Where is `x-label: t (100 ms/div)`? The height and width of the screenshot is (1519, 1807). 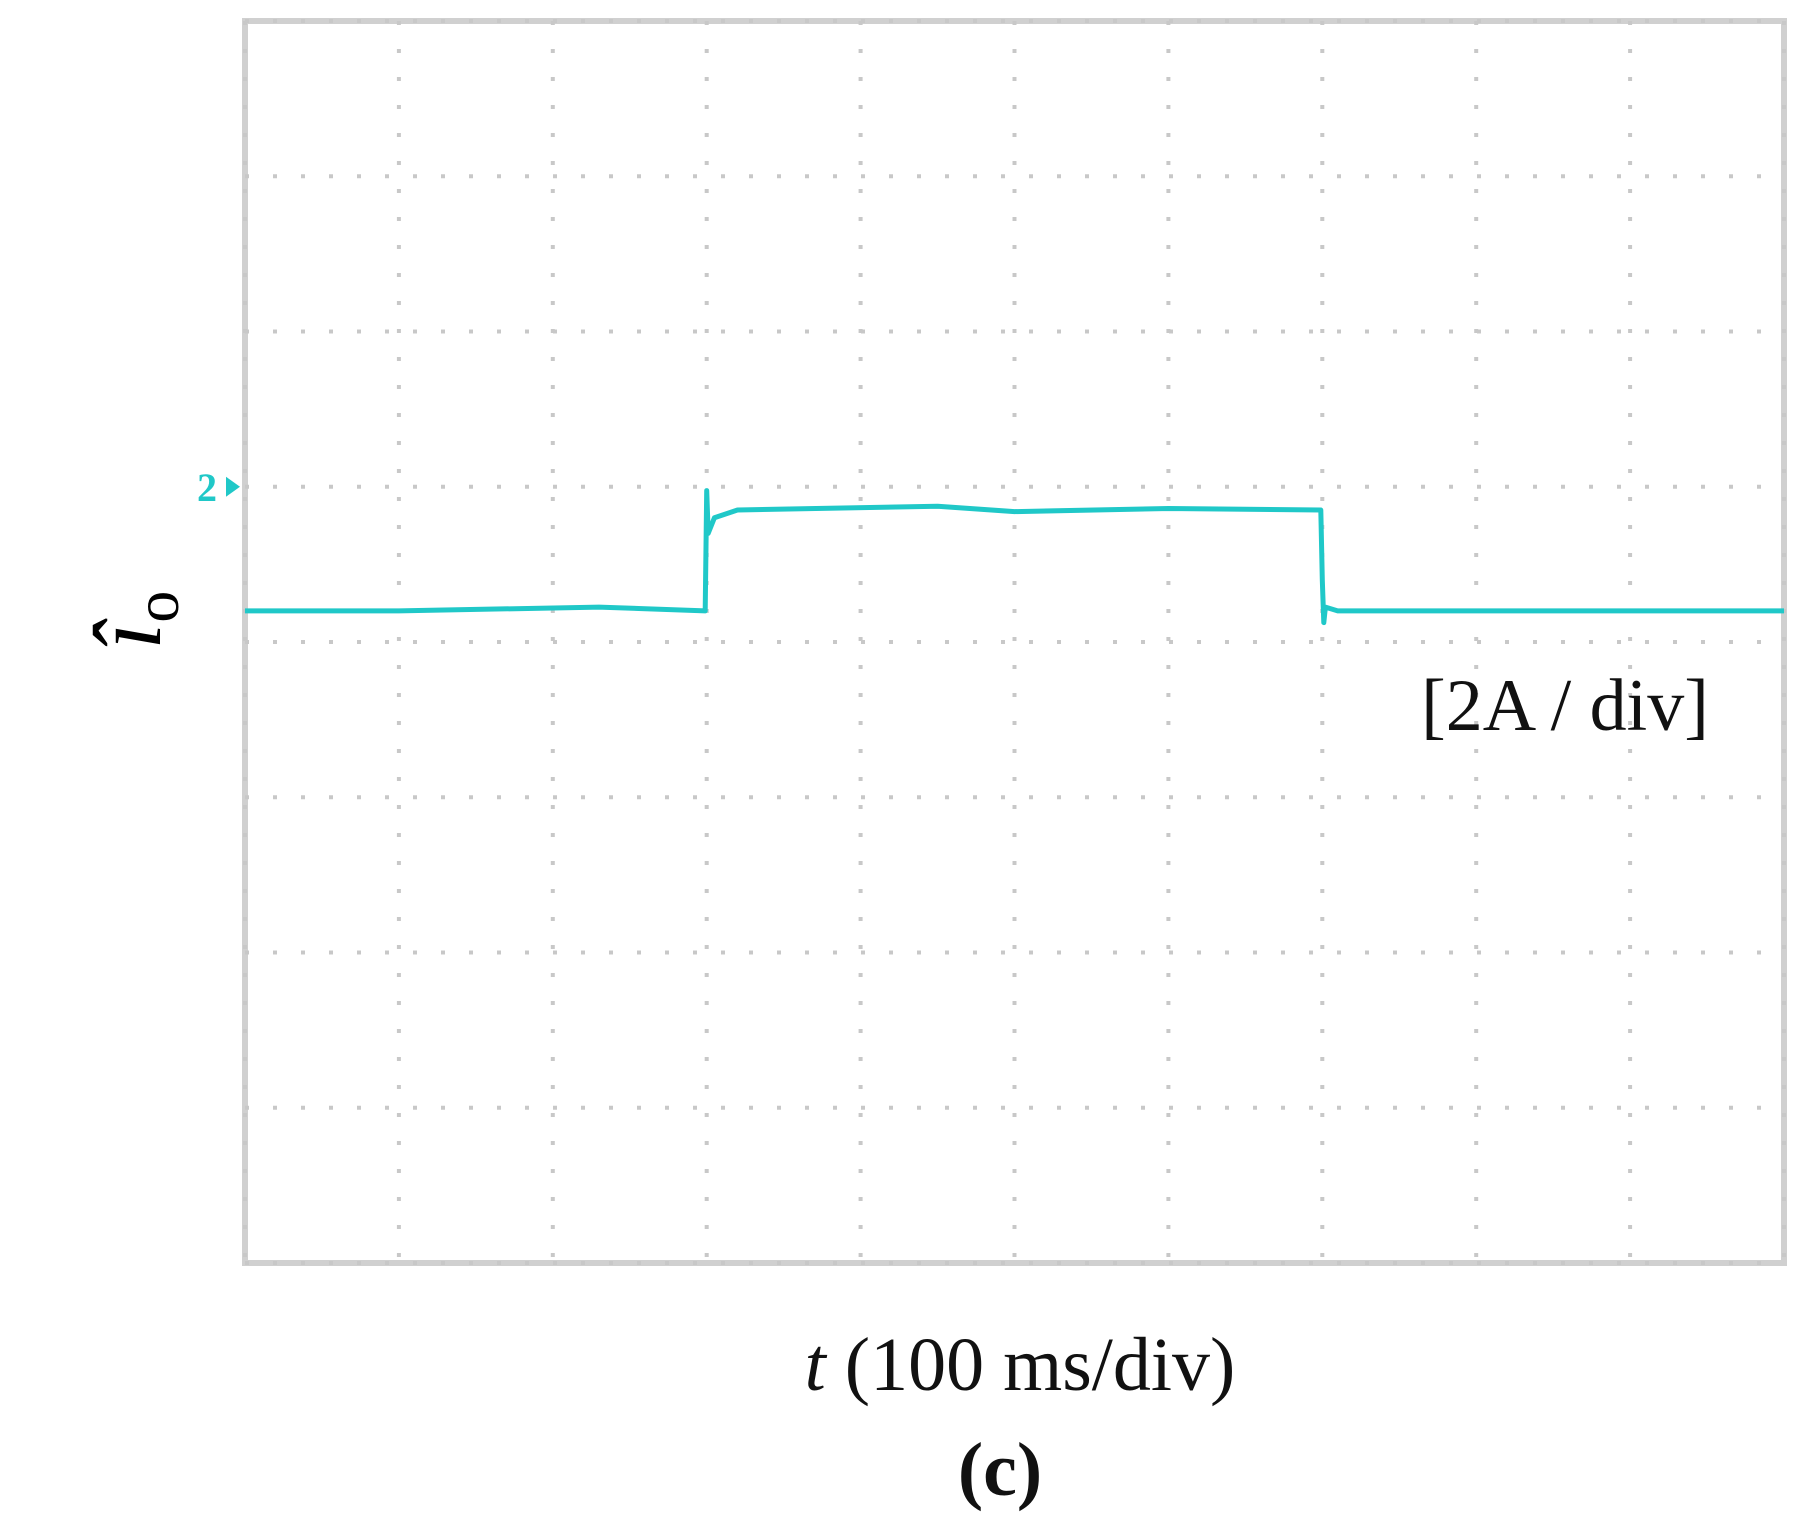 x-label: t (100 ms/div) is located at coordinates (1020, 1365).